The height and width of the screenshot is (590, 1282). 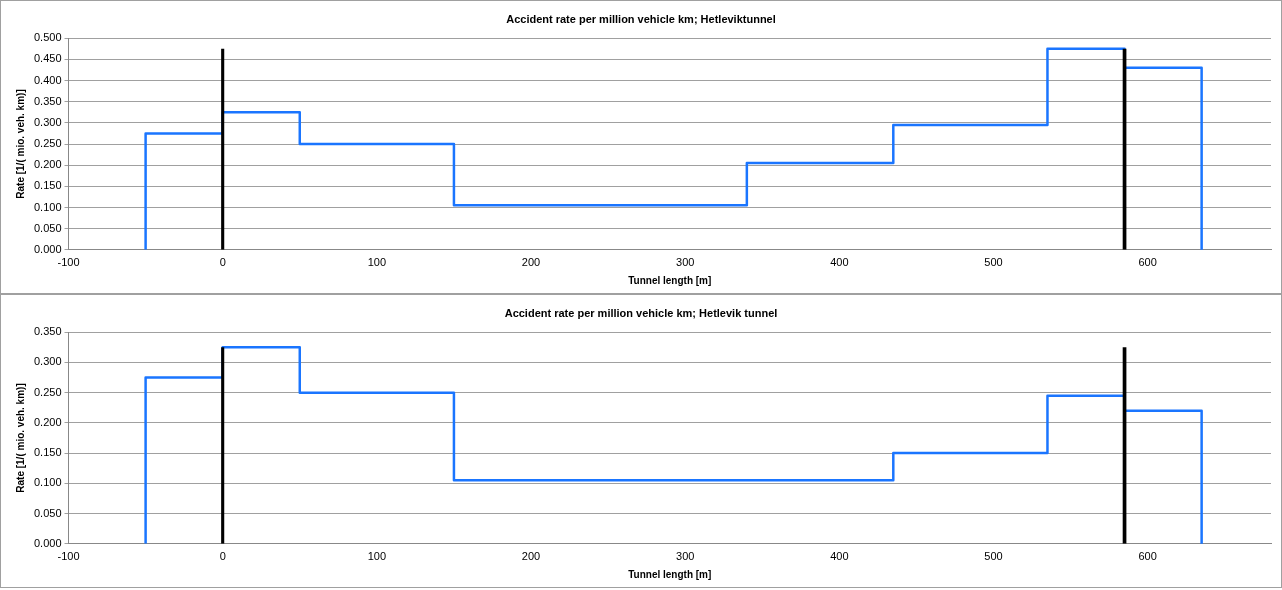 I want to click on y-tick-label: 0.400, so click(x=48, y=79).